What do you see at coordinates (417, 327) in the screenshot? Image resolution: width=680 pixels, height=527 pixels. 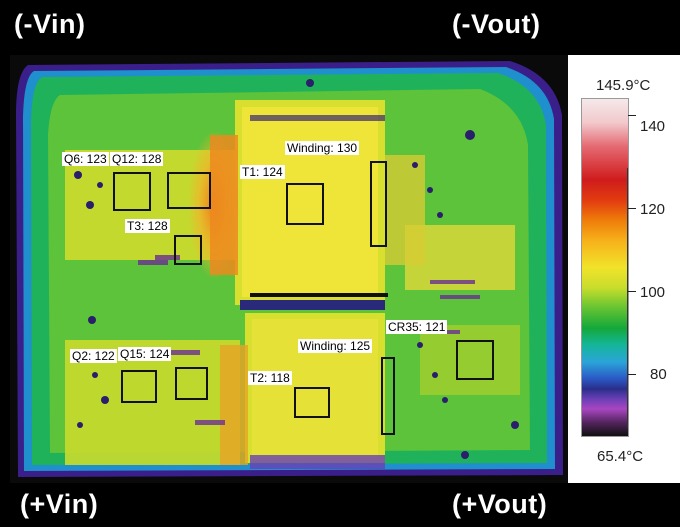 I see `label-cr35: CR35: 121` at bounding box center [417, 327].